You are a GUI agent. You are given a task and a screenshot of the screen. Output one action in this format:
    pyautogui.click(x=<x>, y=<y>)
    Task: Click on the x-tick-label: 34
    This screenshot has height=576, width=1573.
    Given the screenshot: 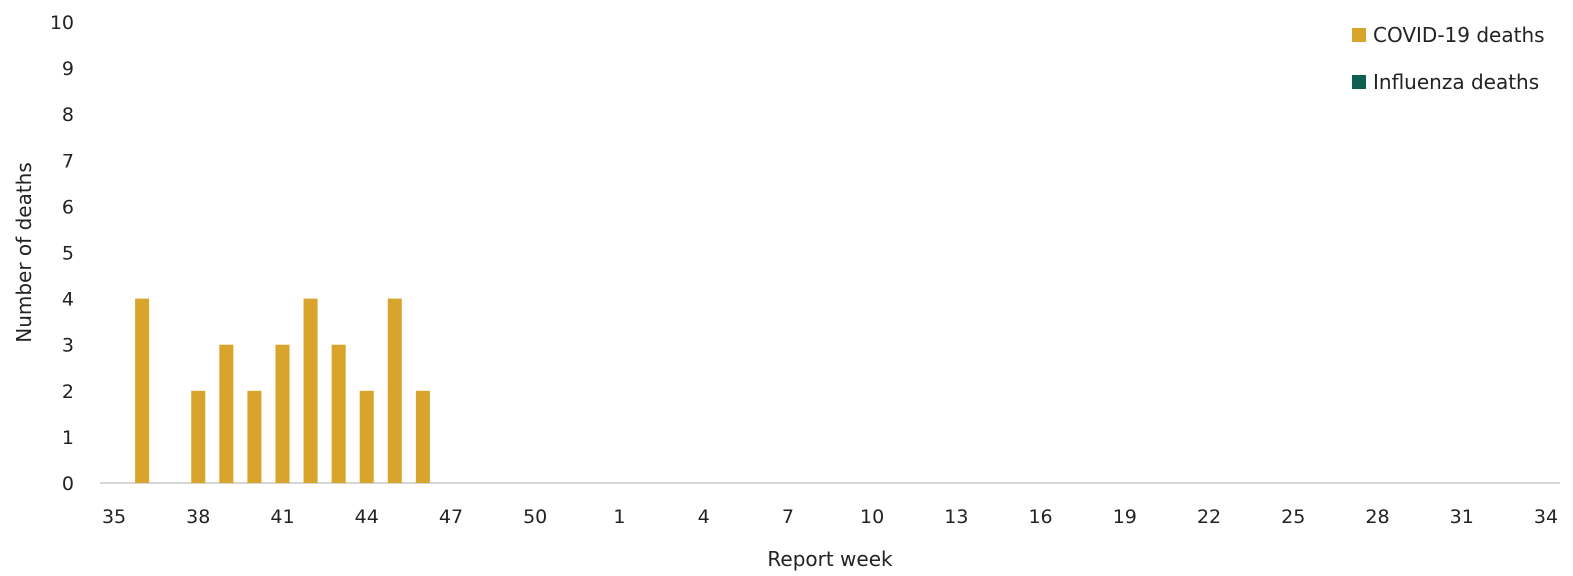 What is the action you would take?
    pyautogui.click(x=1546, y=517)
    